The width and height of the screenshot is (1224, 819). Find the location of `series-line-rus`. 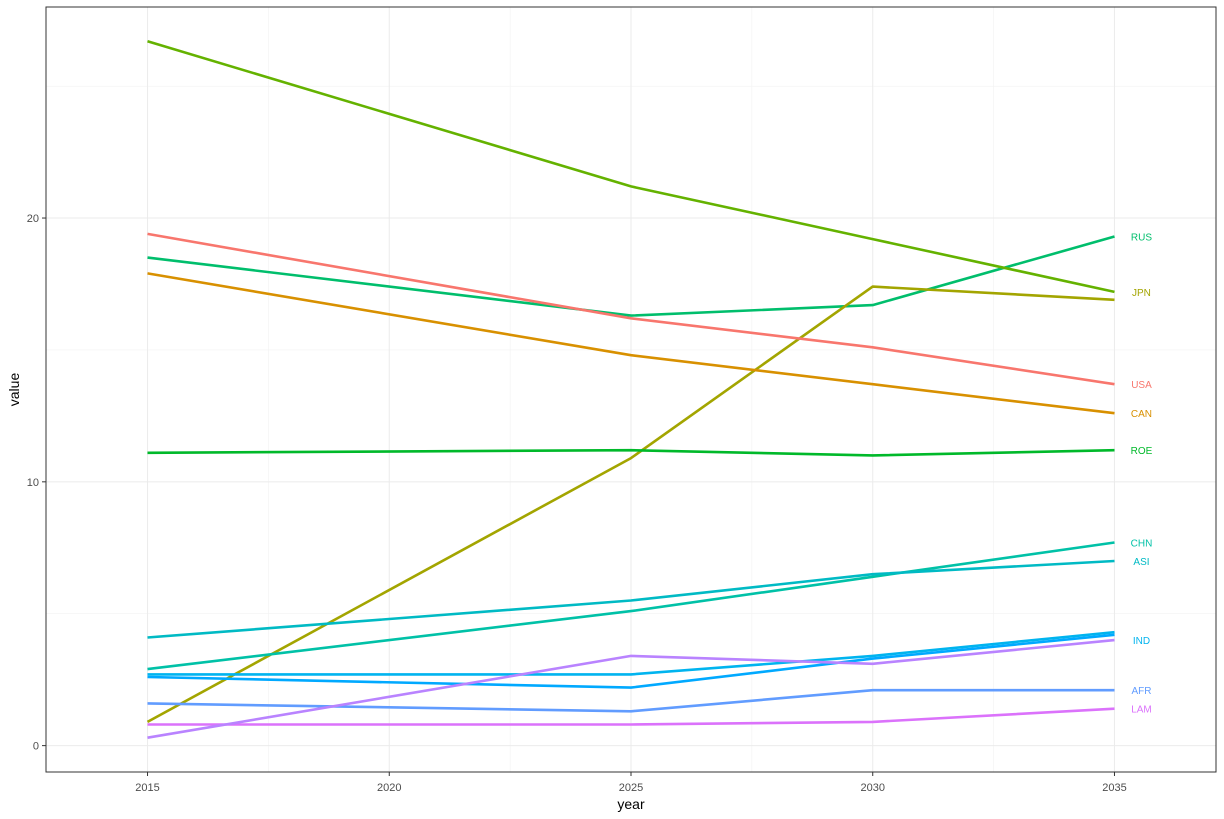

series-line-rus is located at coordinates (631, 276).